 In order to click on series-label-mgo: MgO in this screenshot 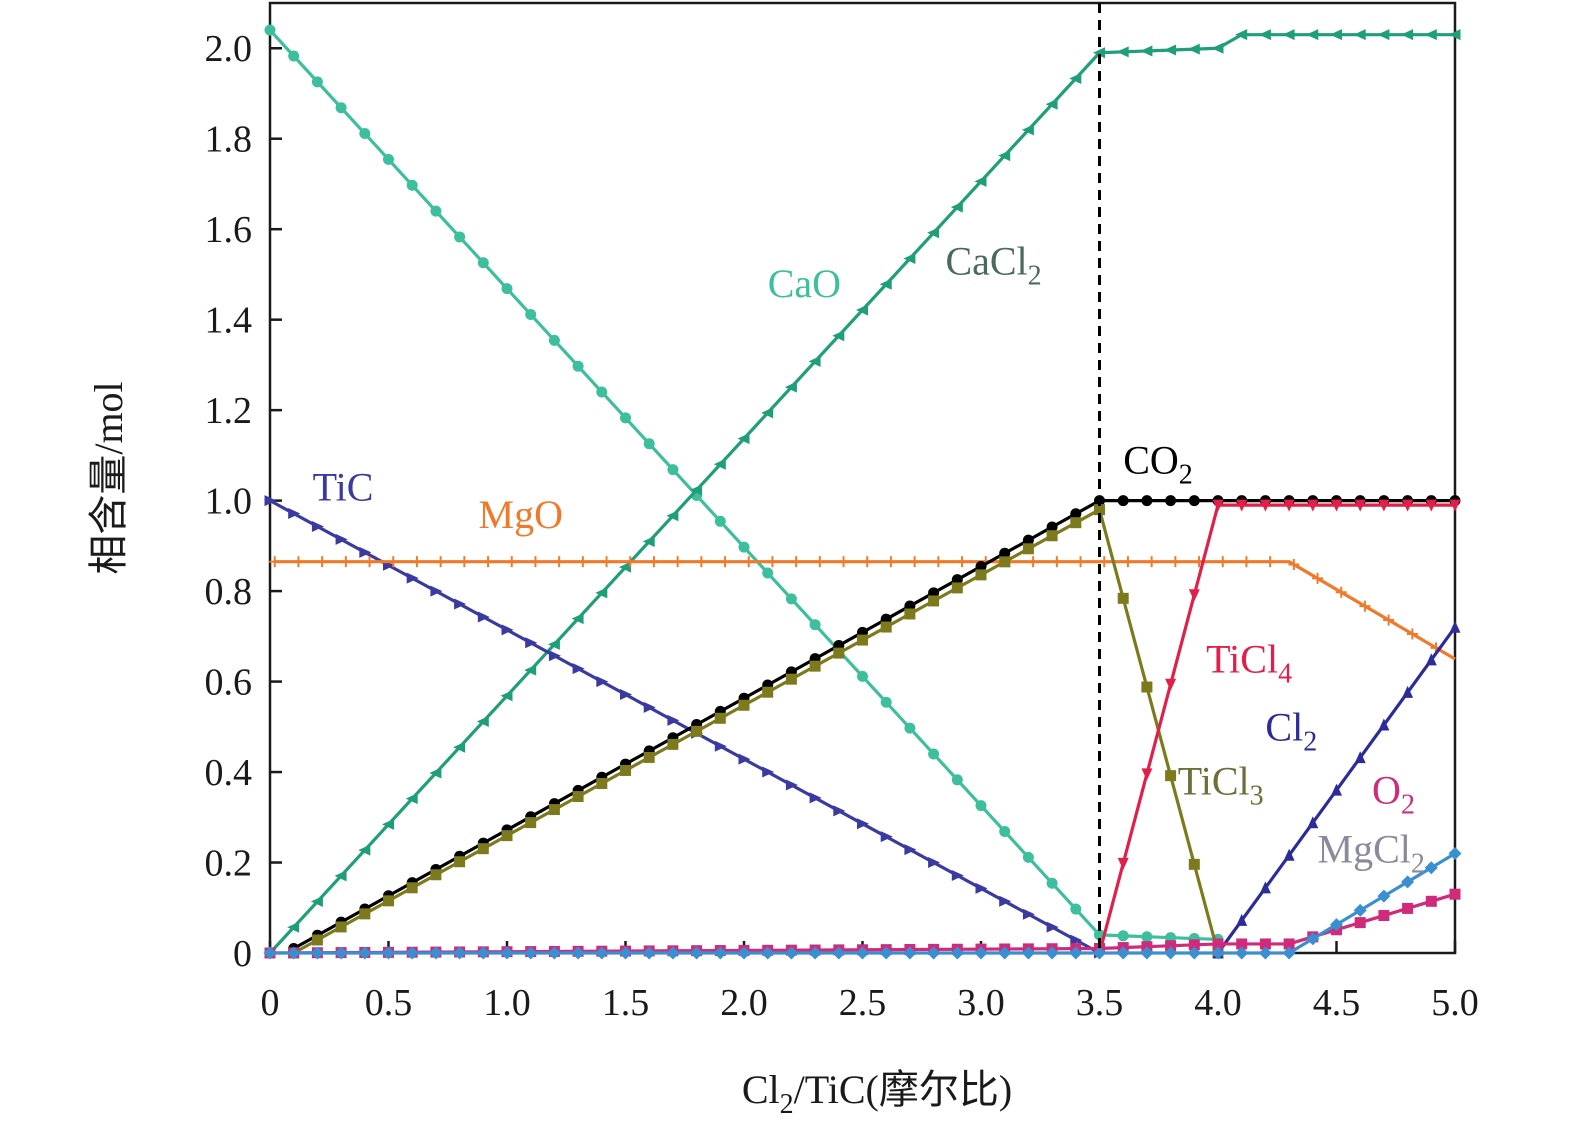, I will do `click(521, 514)`.